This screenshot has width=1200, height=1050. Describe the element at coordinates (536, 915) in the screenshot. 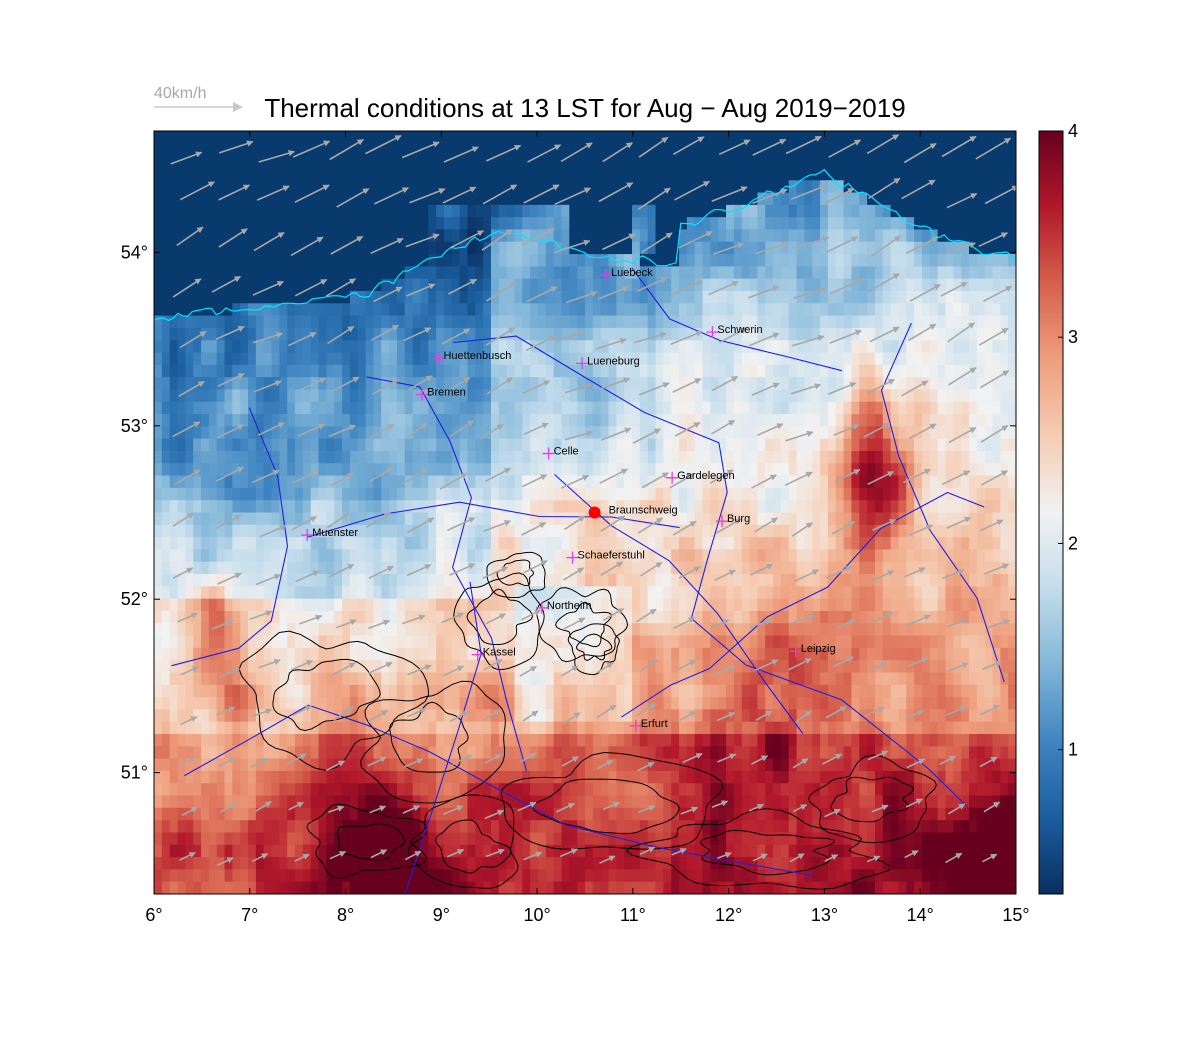

I see `x-tick-label: 10°` at that location.